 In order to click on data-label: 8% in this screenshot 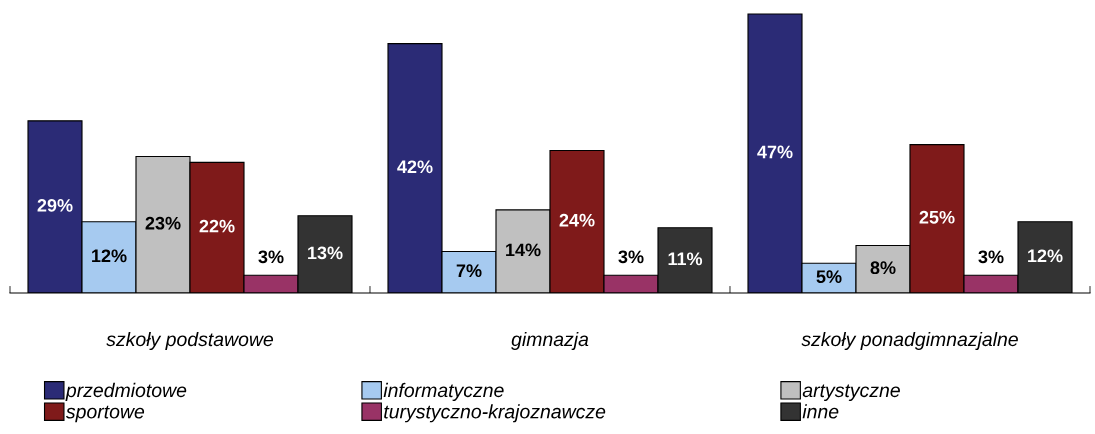, I will do `click(883, 268)`.